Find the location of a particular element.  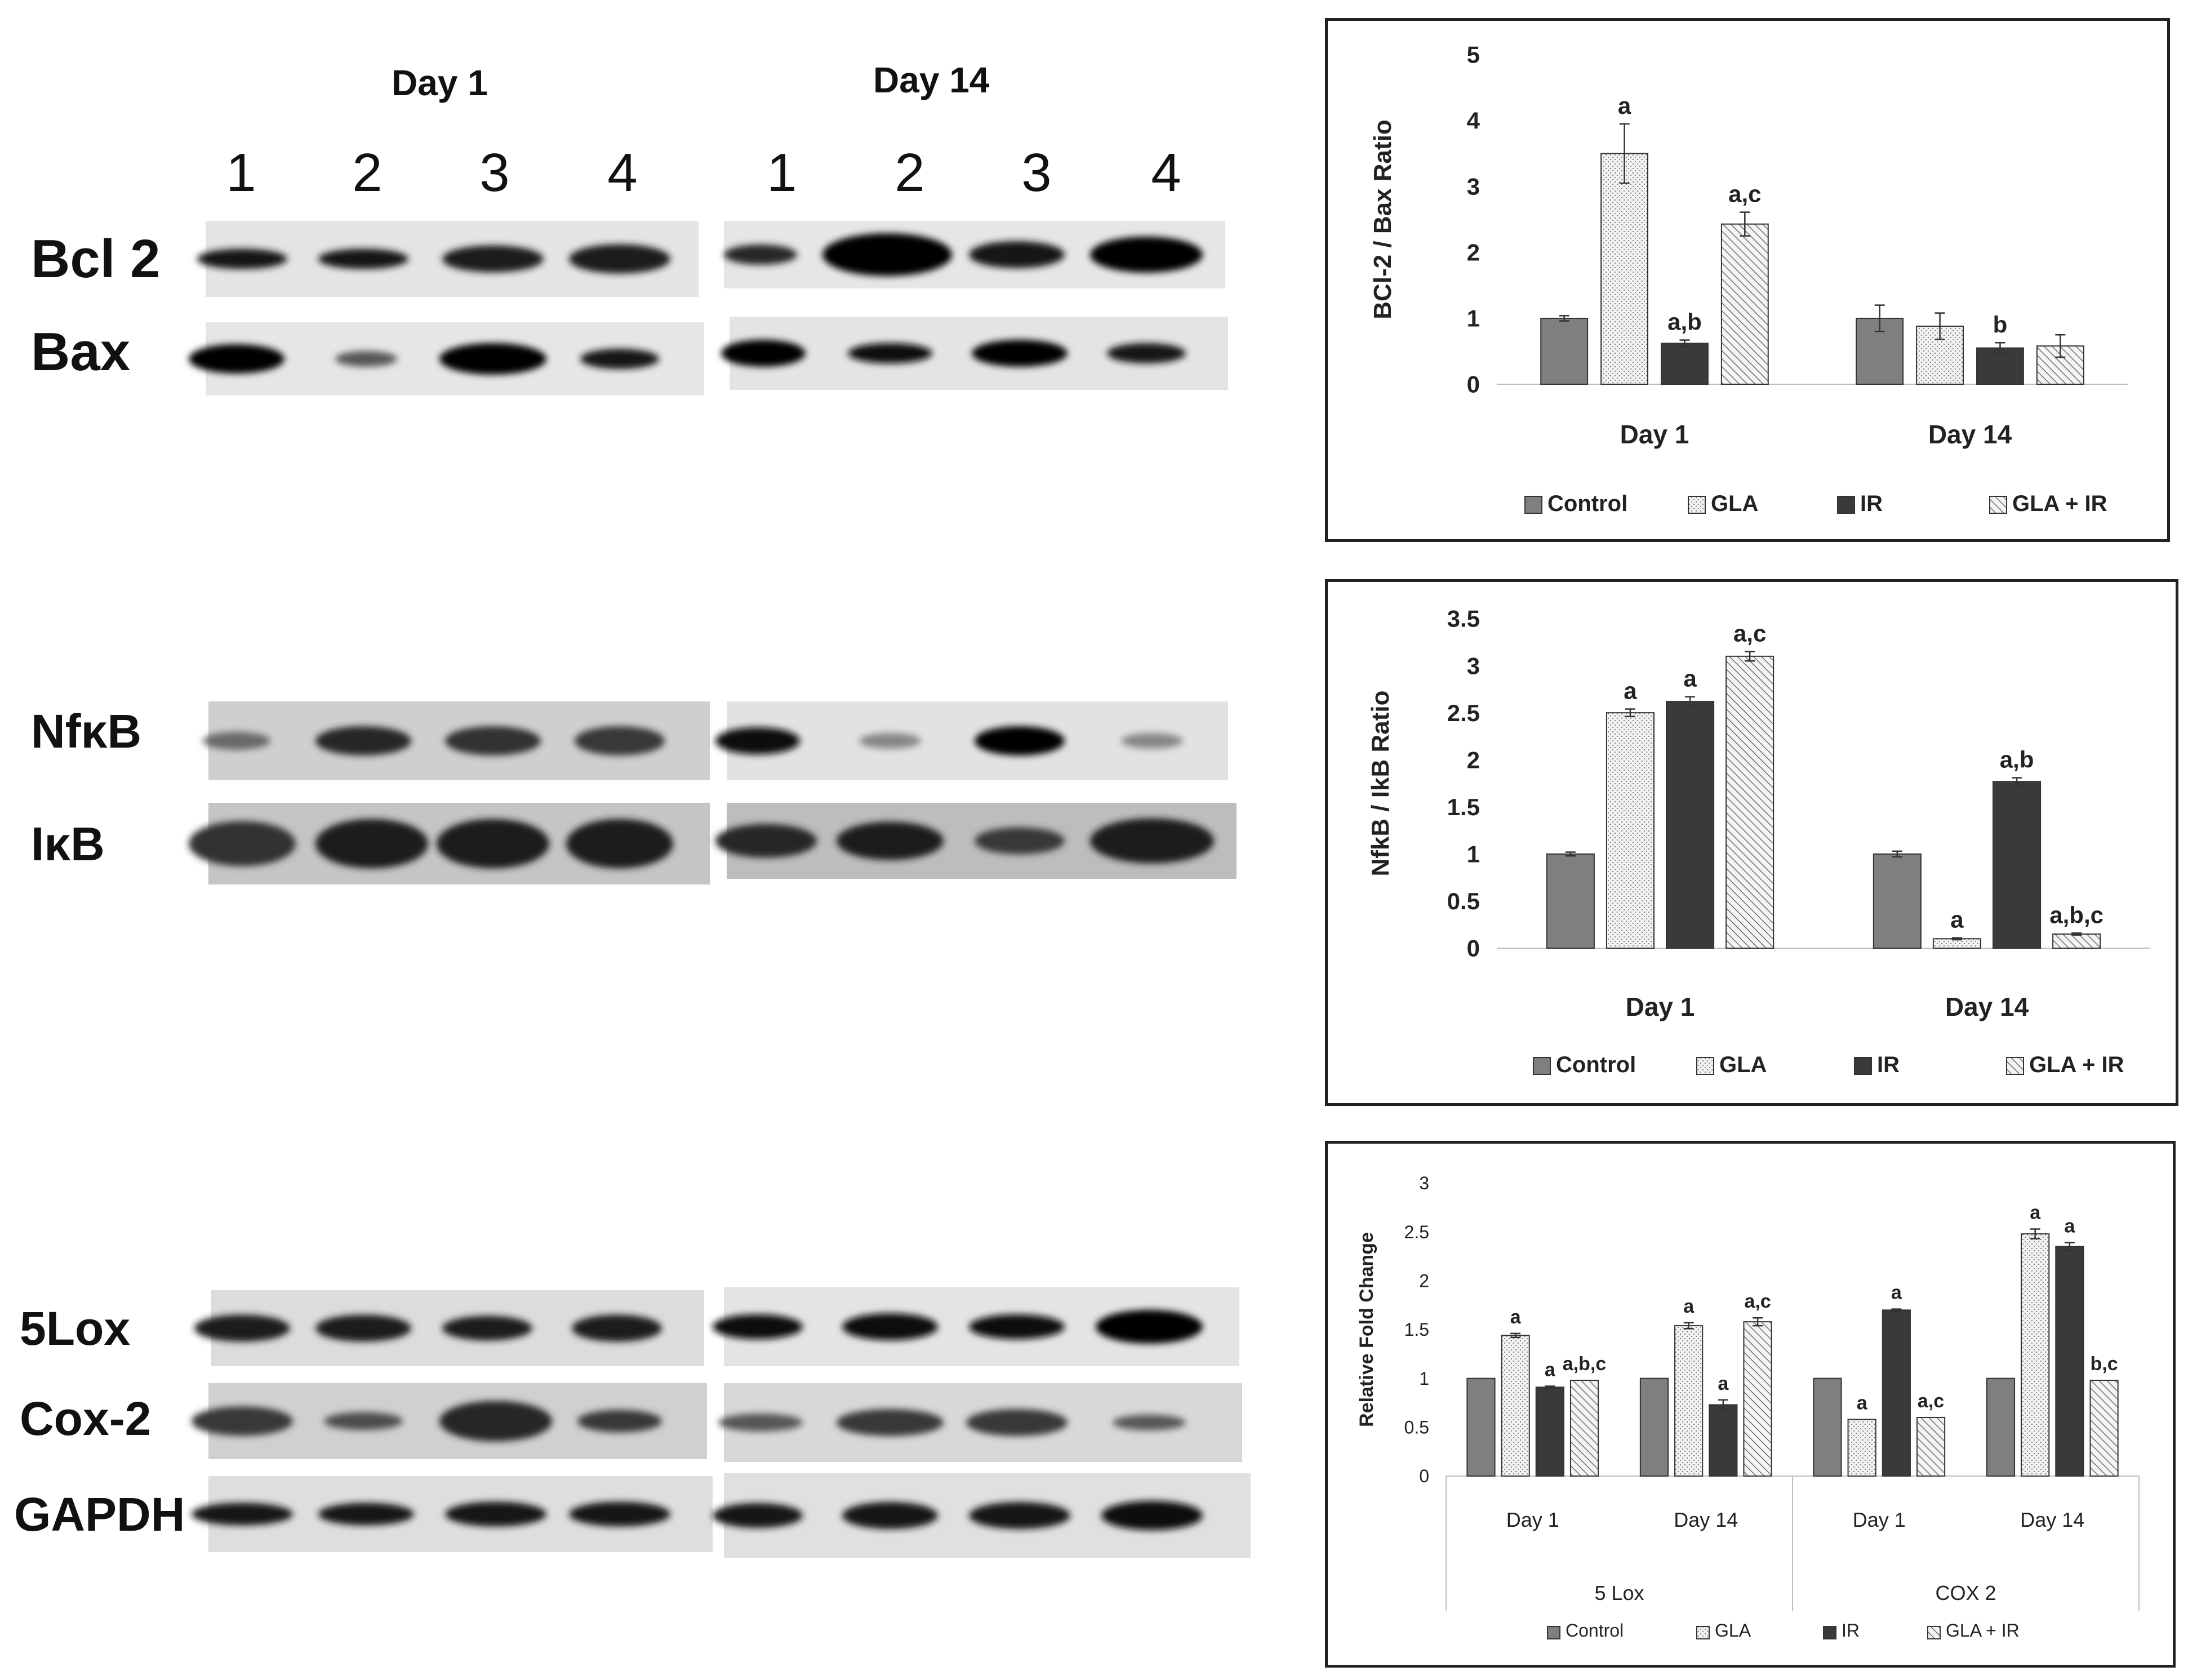

blot-strip-gapdh is located at coordinates (982, 1515).